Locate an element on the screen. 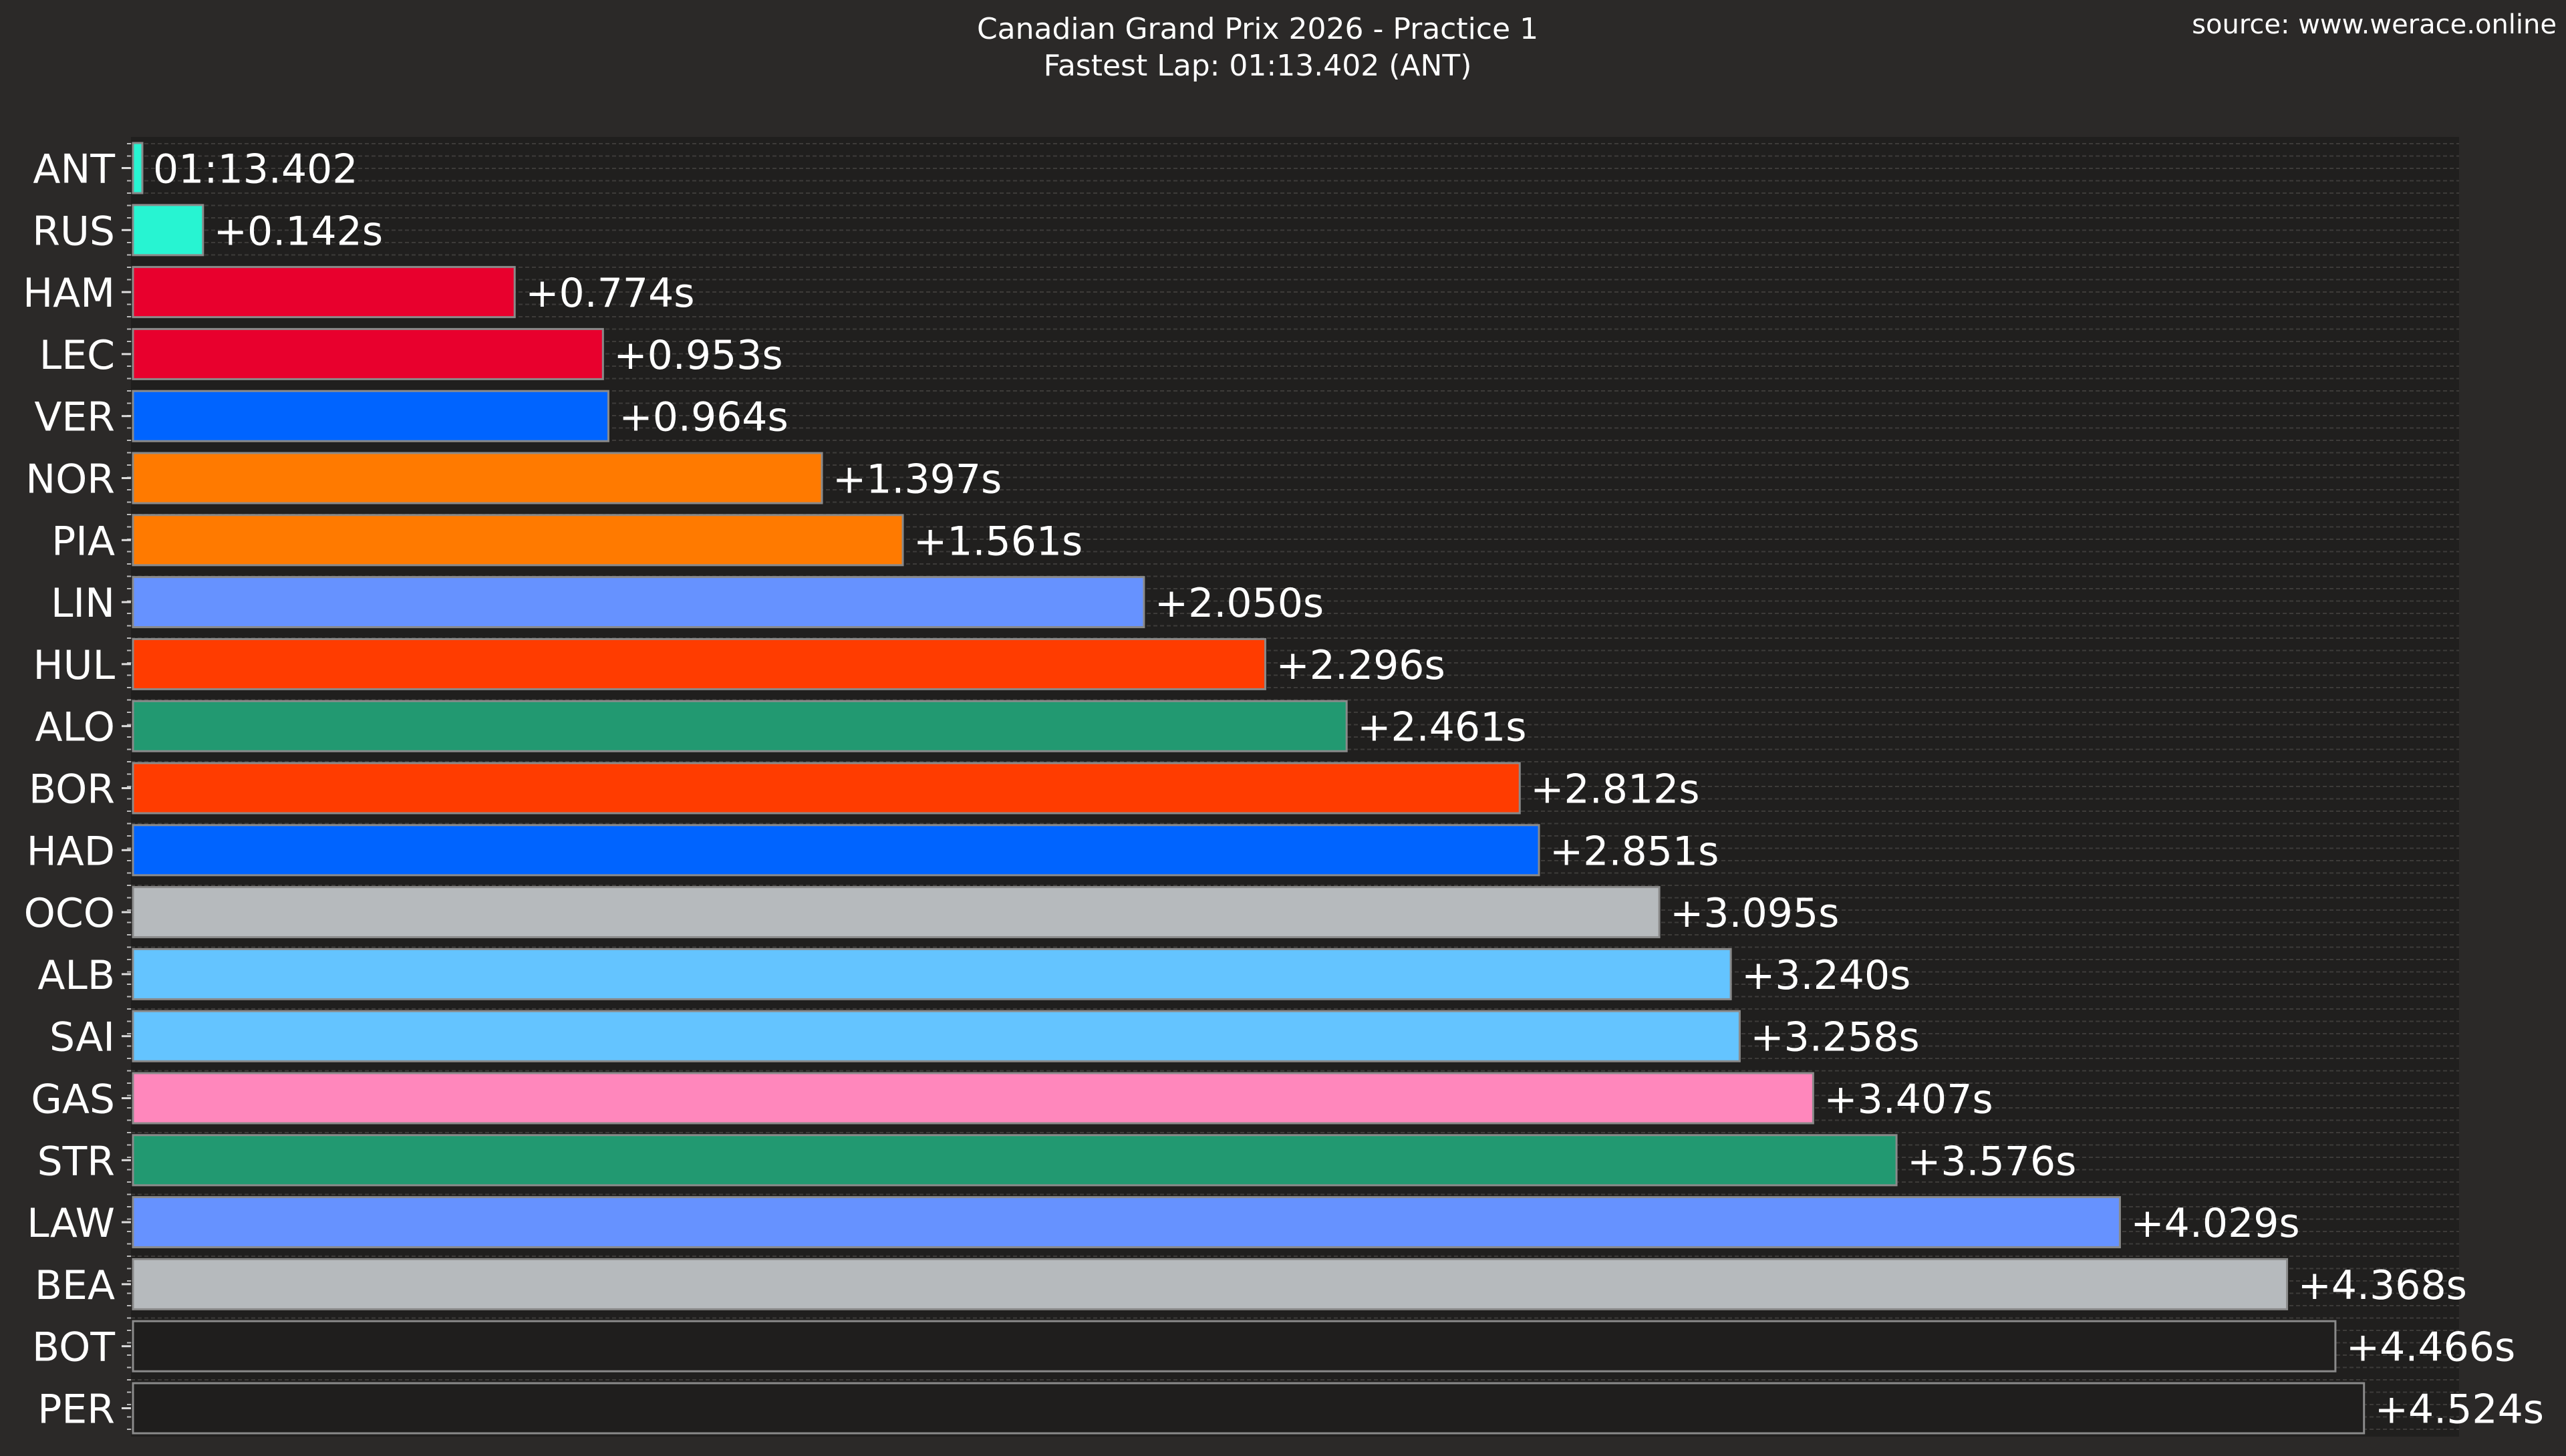 This screenshot has height=1456, width=2566. data-label: +4.029s is located at coordinates (2214, 1223).